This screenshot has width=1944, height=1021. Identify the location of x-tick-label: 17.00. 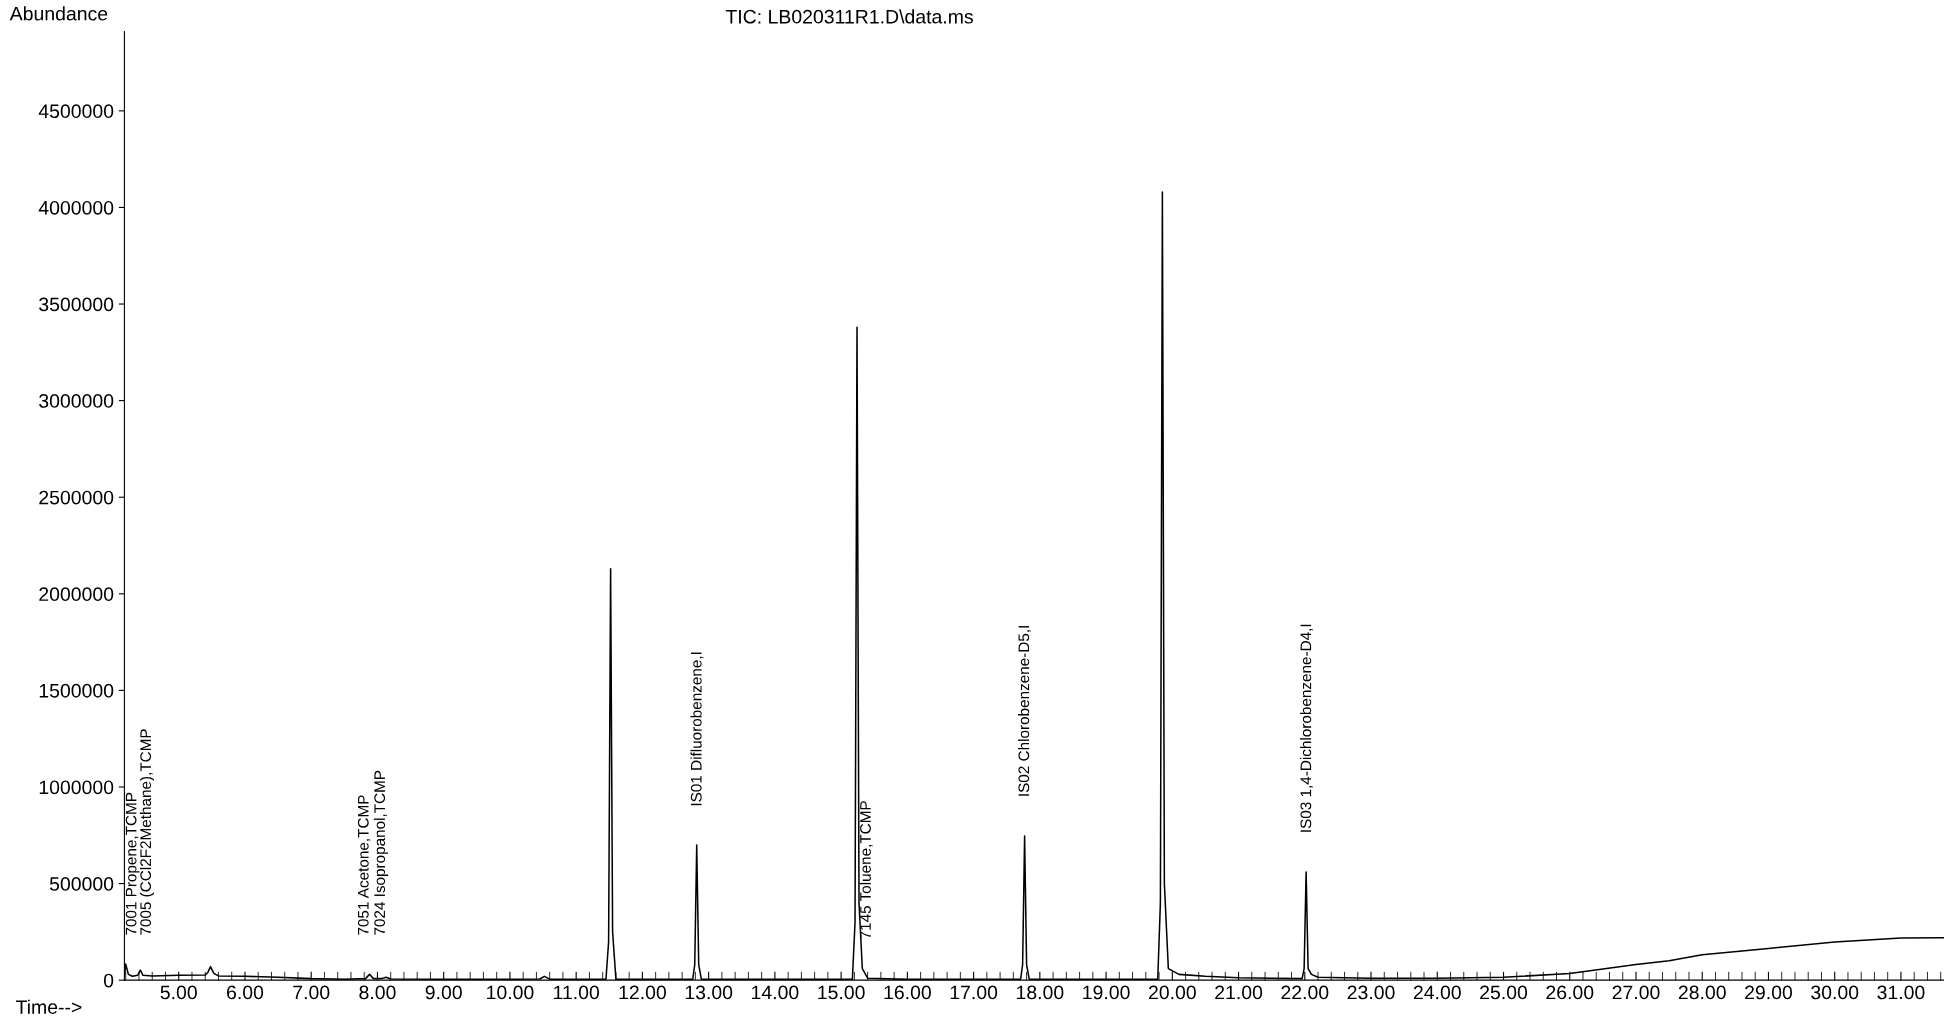
(974, 992).